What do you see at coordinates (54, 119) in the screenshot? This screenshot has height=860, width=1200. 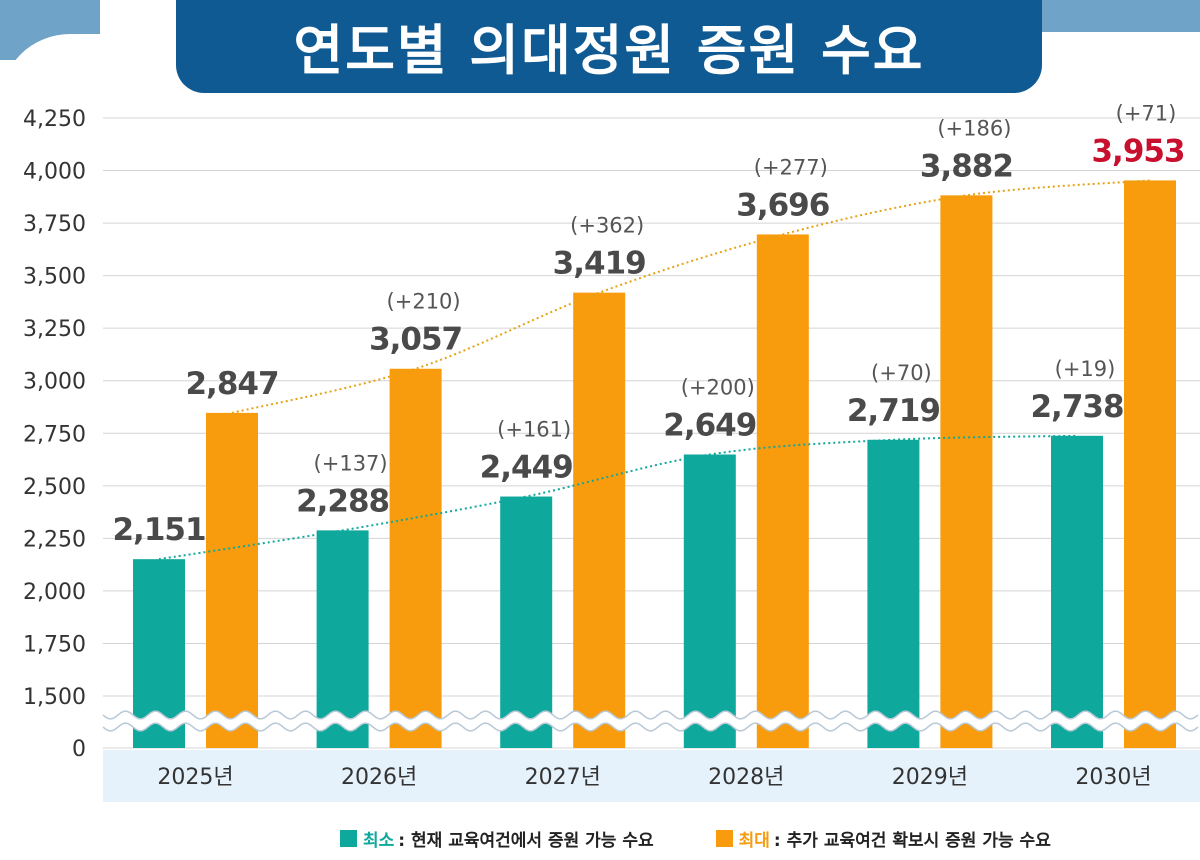 I see `y-tick-label: 4,250` at bounding box center [54, 119].